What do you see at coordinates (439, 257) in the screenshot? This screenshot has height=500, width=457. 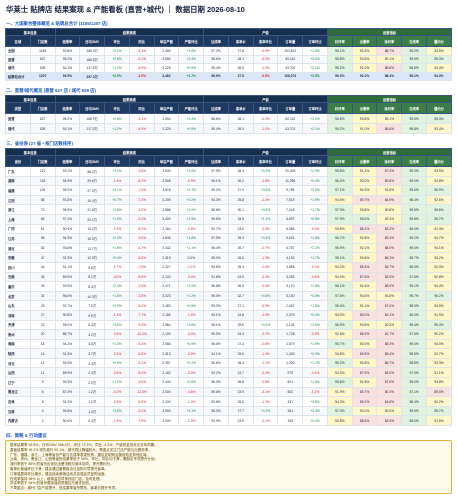 I see `table-cell: 93.2%` at bounding box center [439, 257].